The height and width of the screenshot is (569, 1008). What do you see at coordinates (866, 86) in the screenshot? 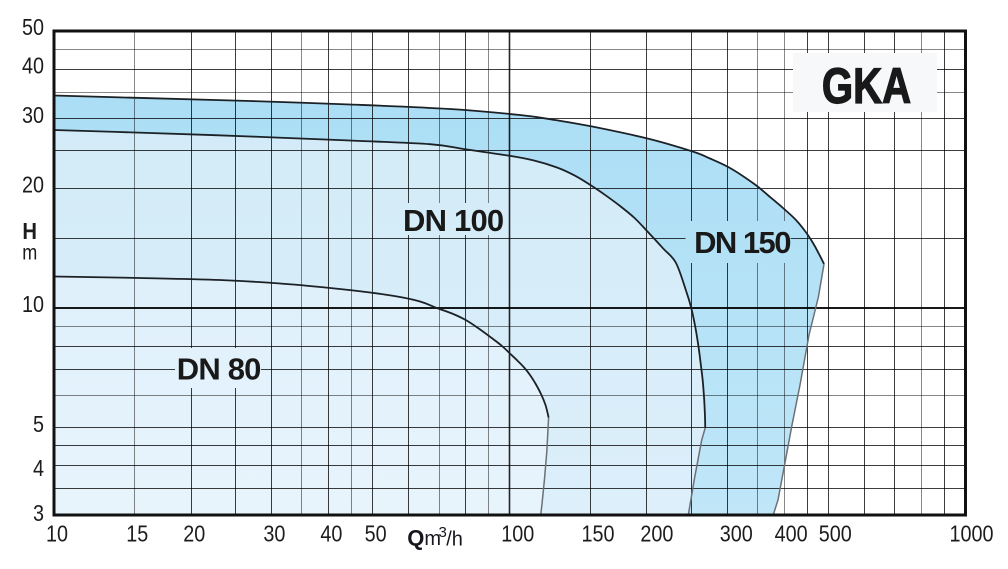
I see `svg-text: GKA` at bounding box center [866, 86].